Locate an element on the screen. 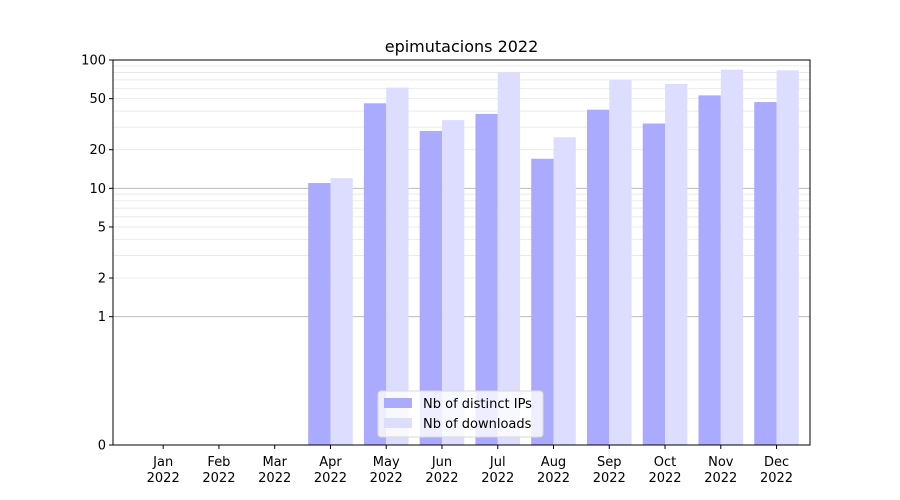 The width and height of the screenshot is (900, 500). x-tick-label-month: Jul is located at coordinates (497, 462).